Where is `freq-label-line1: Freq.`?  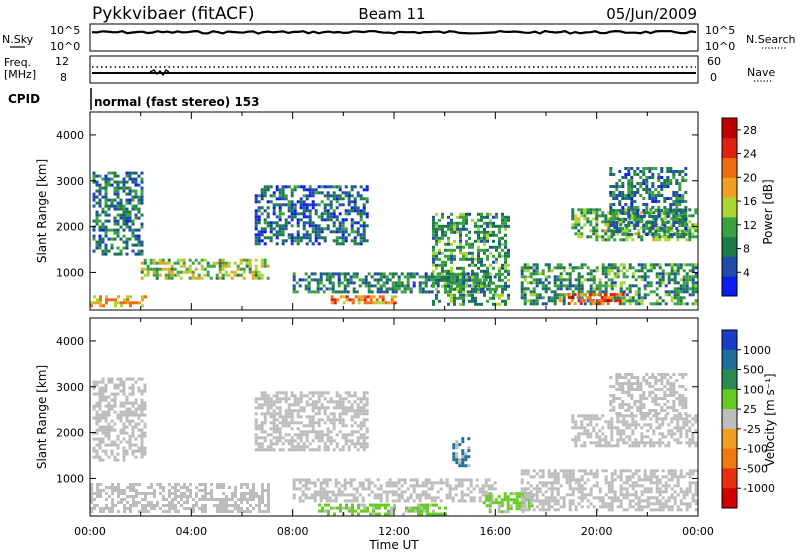 freq-label-line1: Freq. is located at coordinates (17, 62).